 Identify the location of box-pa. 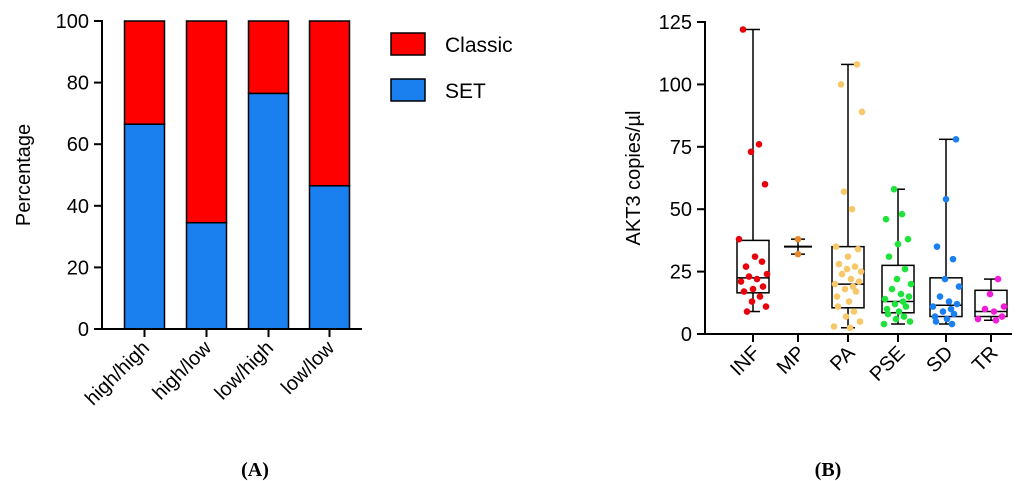
(848, 277).